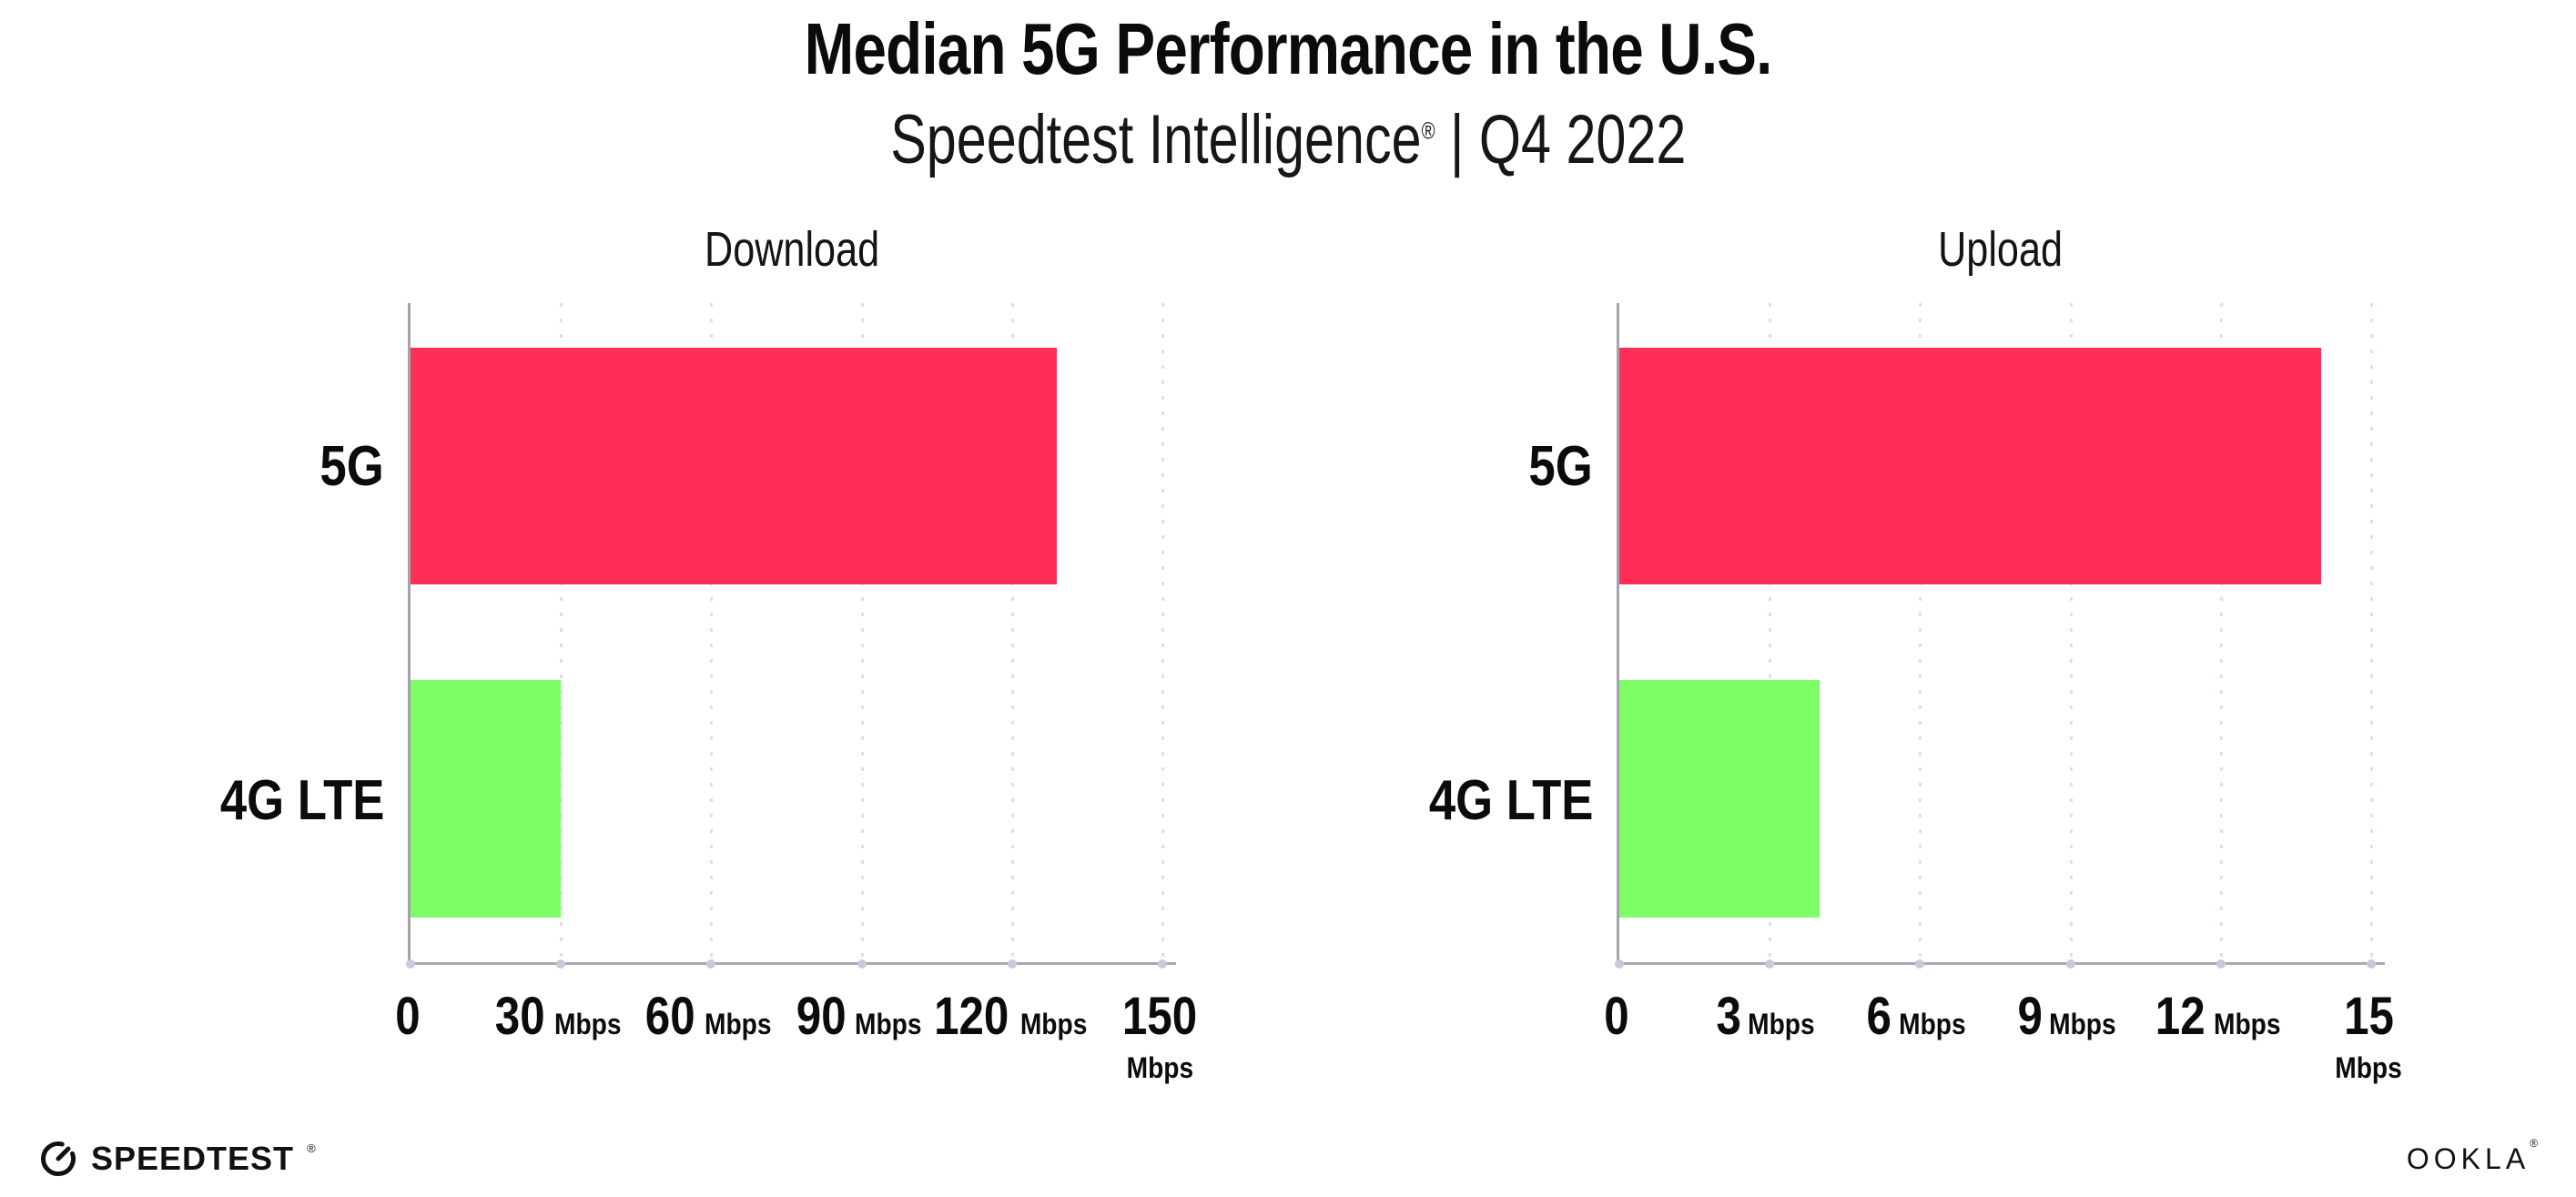  I want to click on x-tick-value: 15, so click(2368, 1017).